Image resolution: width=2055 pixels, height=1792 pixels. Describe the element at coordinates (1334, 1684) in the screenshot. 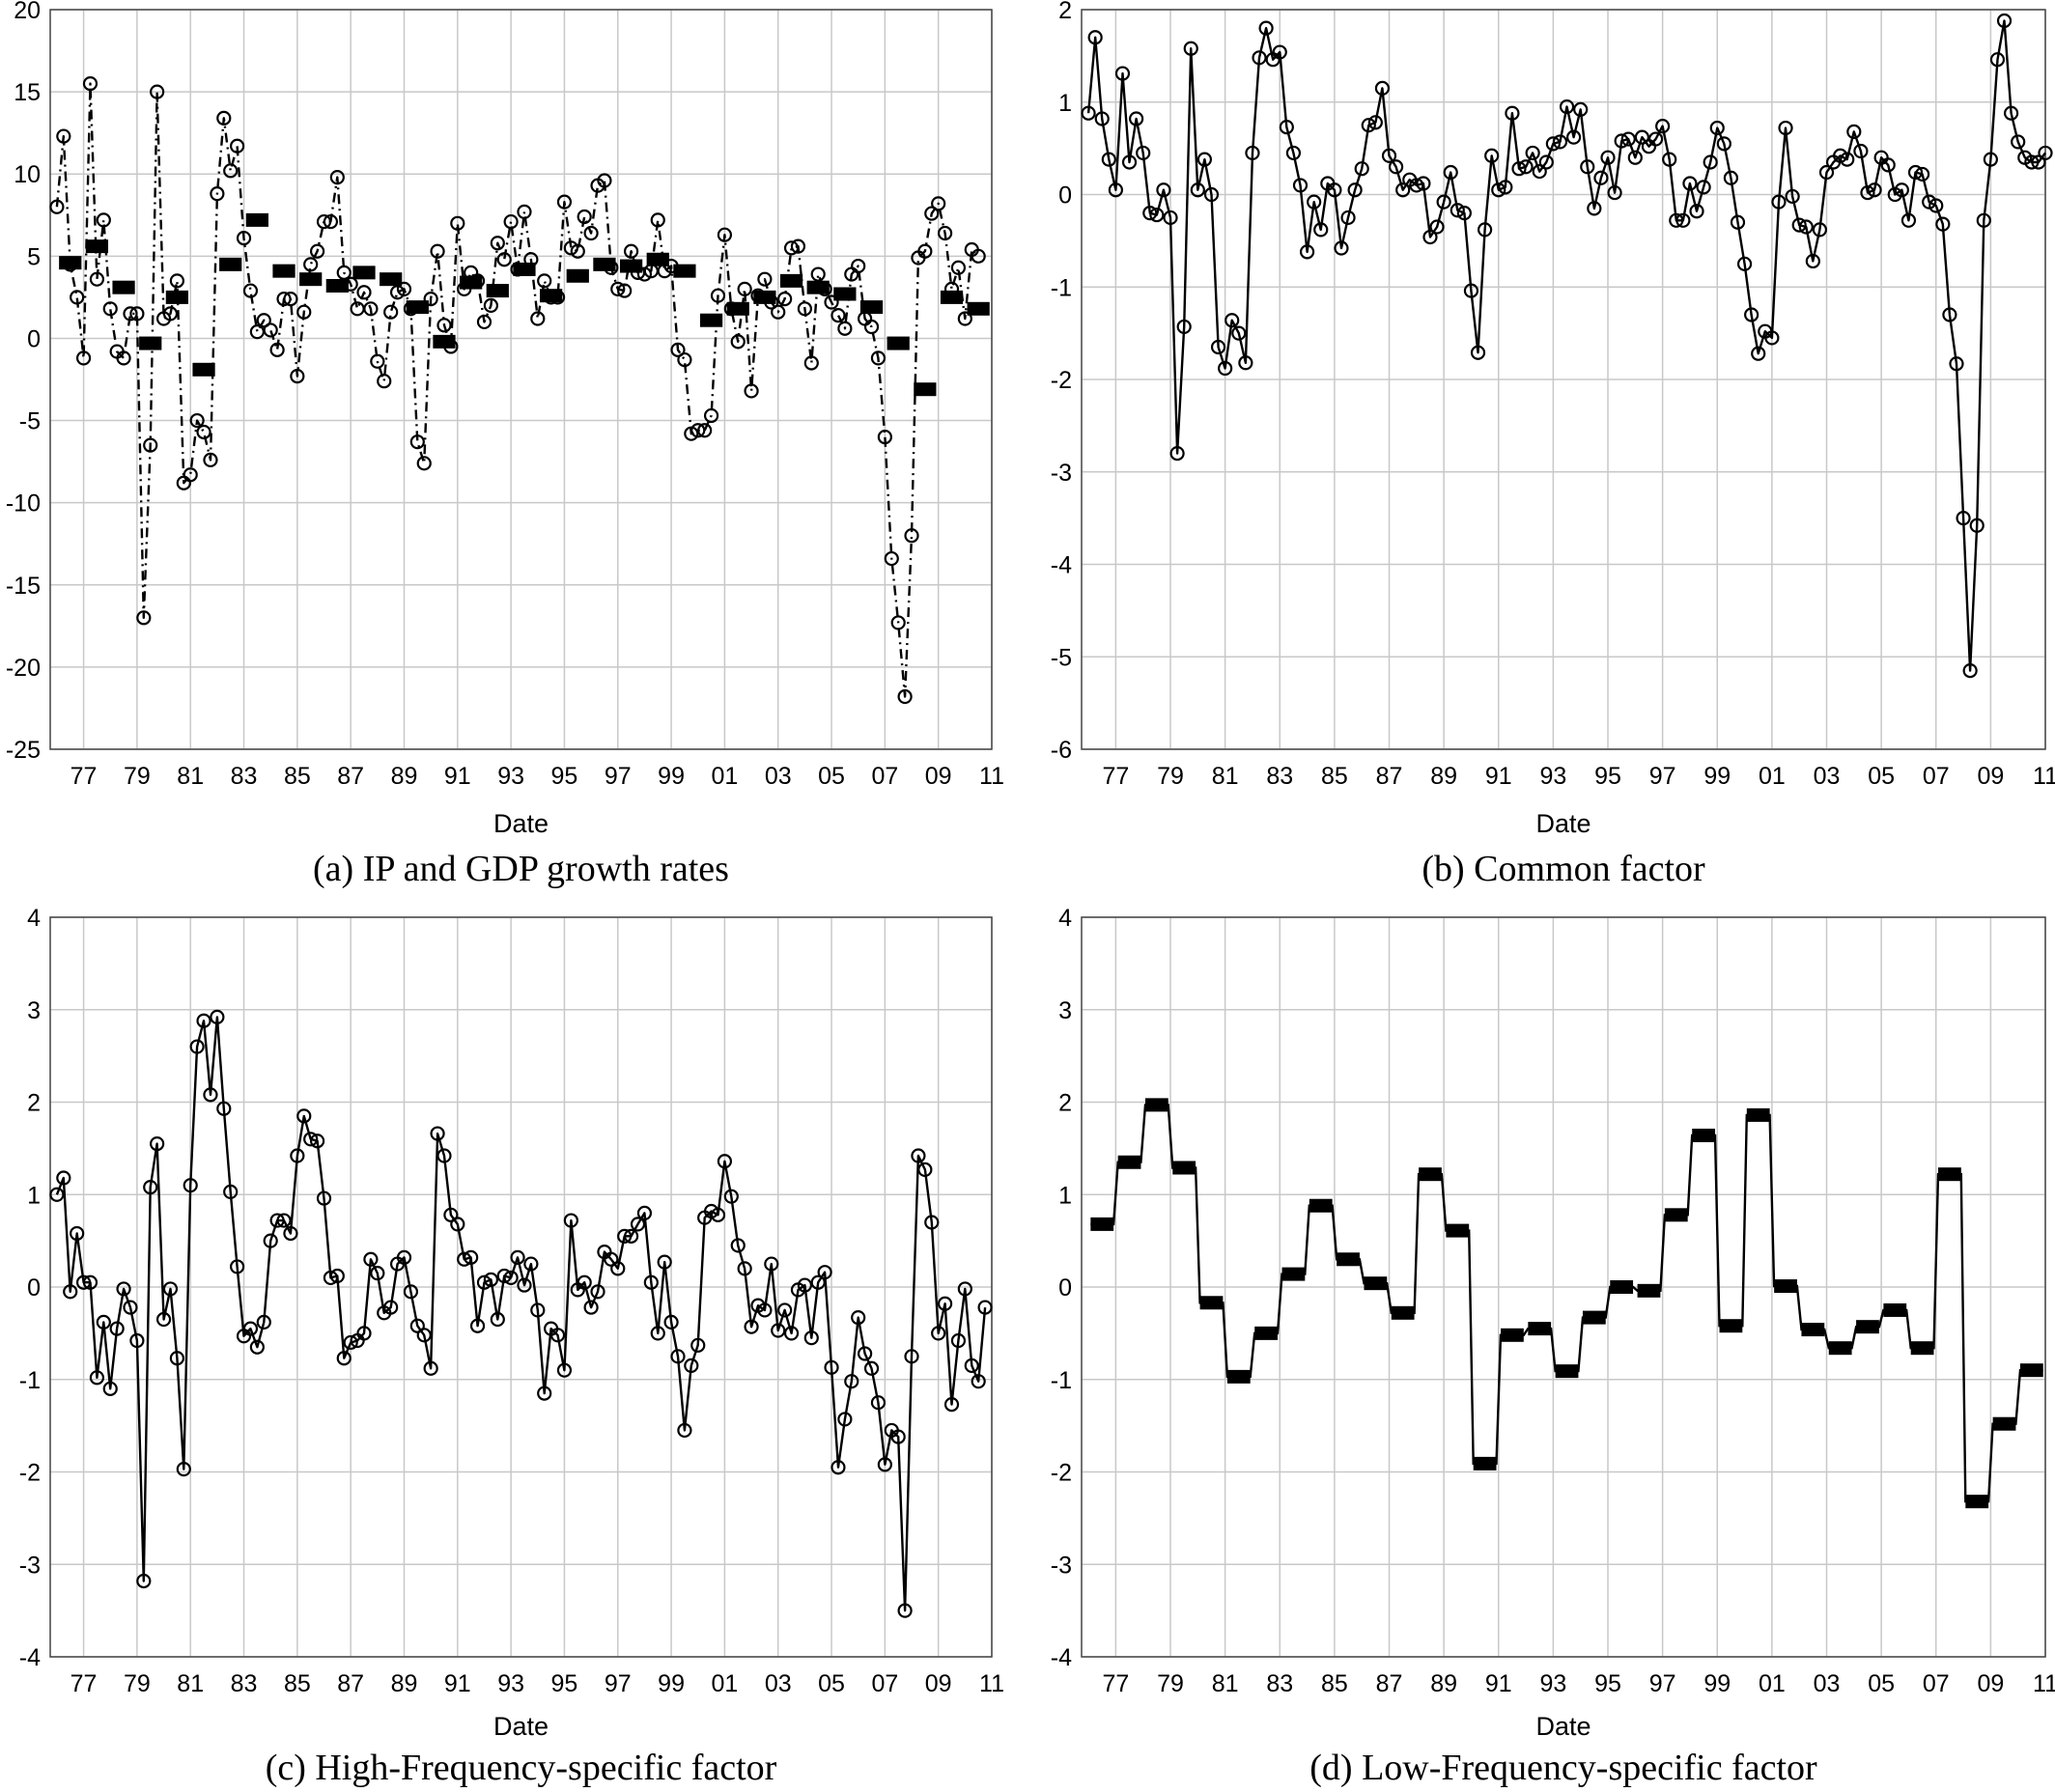

I see `x-tick-label: 85` at that location.